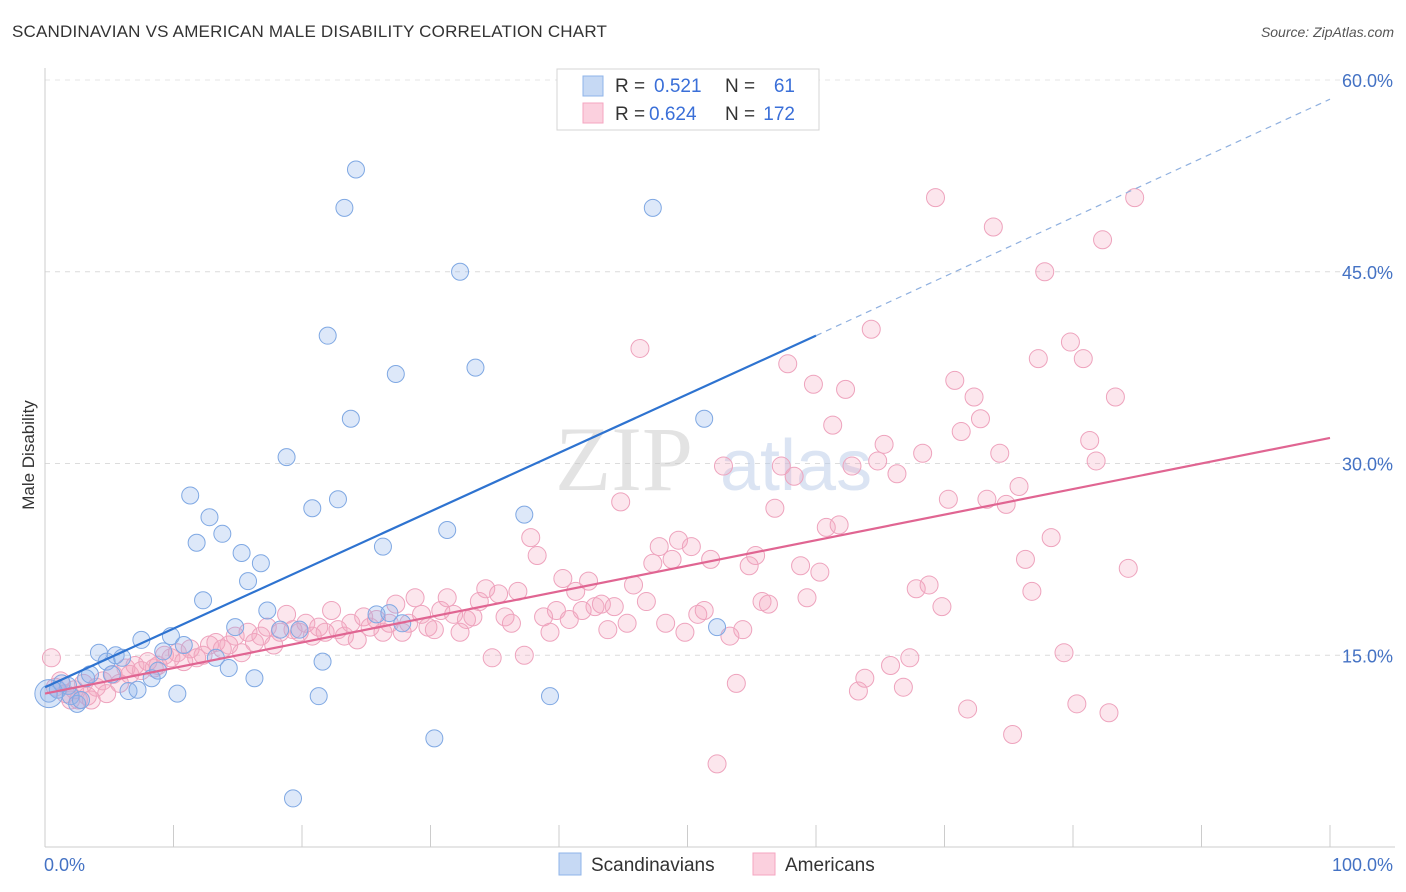 This screenshot has height=892, width=1406. What do you see at coordinates (1367, 465) in the screenshot?
I see `y-tick-label: 30.0%` at bounding box center [1367, 465].